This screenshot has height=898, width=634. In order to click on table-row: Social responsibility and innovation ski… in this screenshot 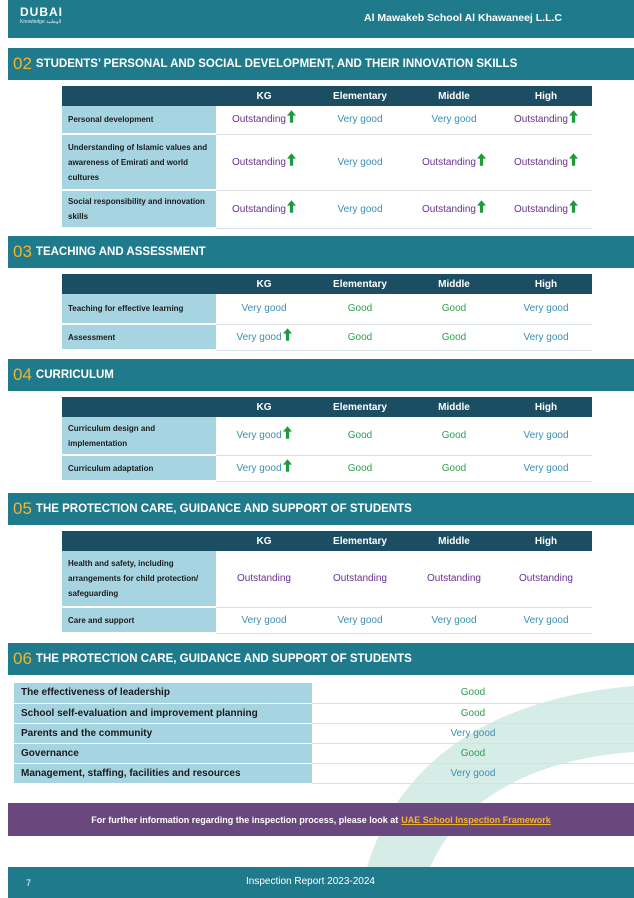, I will do `click(327, 209)`.